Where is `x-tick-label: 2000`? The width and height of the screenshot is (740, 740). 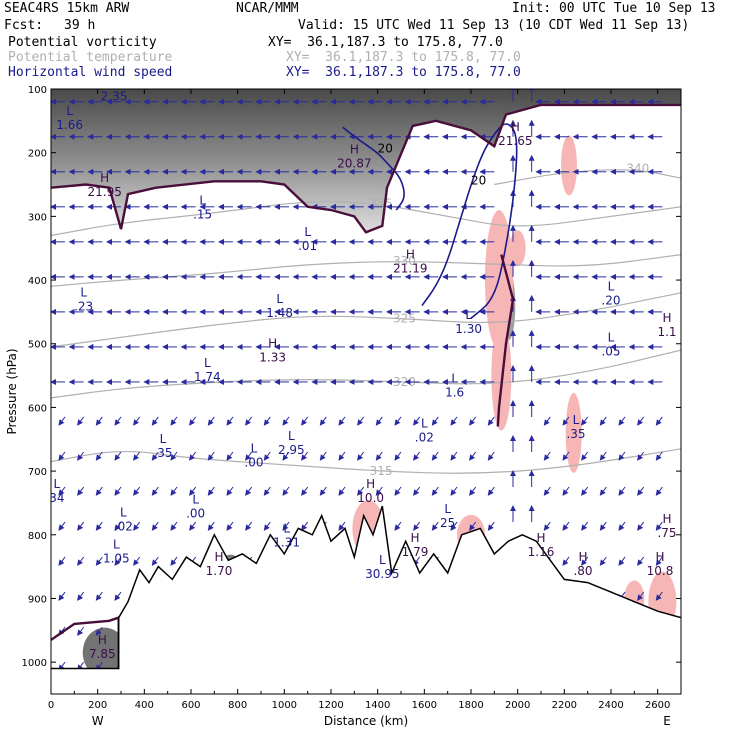
x-tick-label: 2000 is located at coordinates (517, 705).